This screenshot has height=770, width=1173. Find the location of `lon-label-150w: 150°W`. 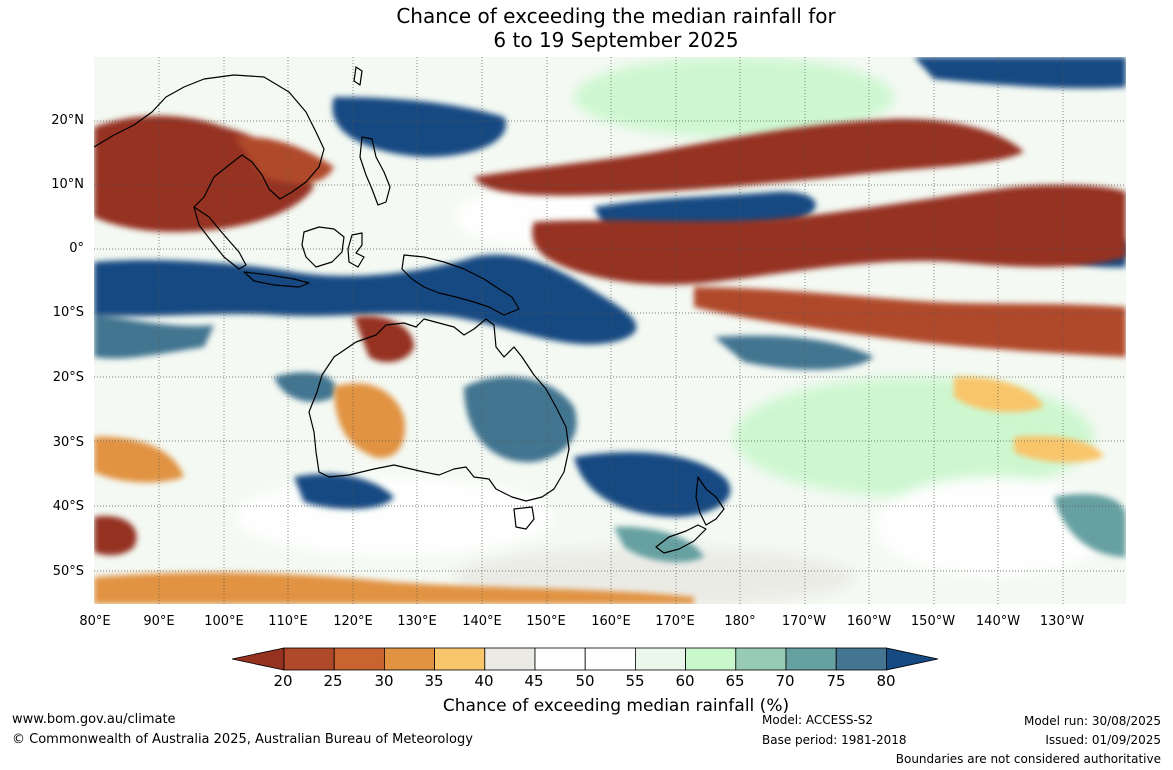

lon-label-150w: 150°W is located at coordinates (933, 621).